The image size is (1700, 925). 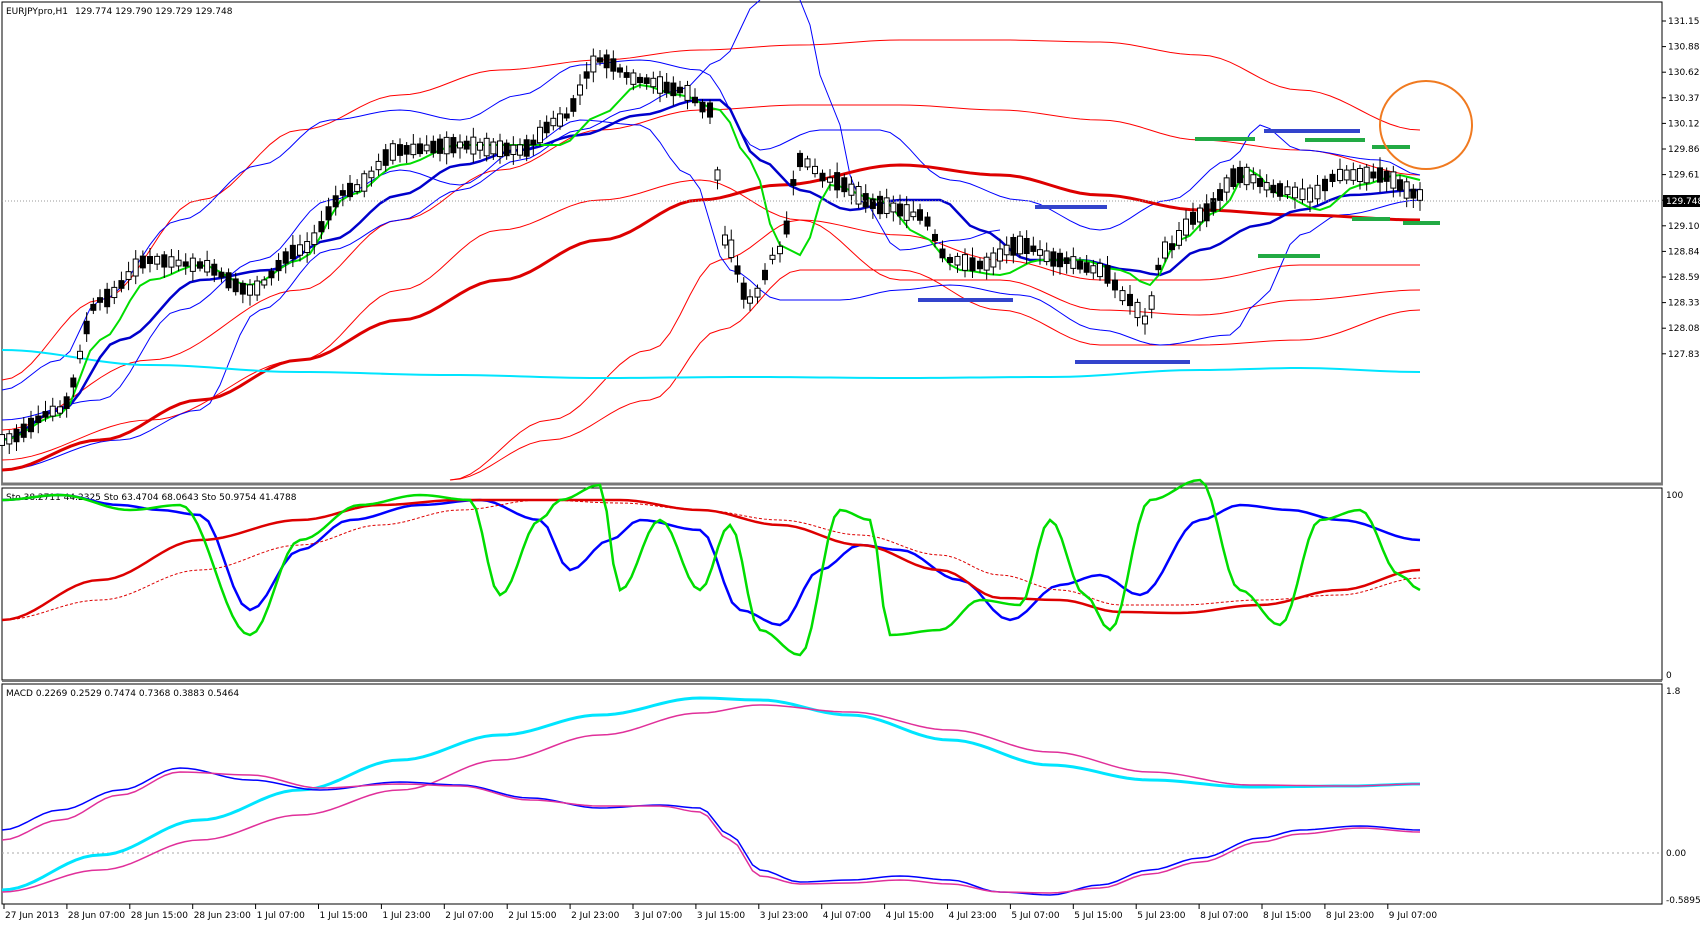 I want to click on time-tick-label: 27 Jun 2013, so click(x=32, y=916).